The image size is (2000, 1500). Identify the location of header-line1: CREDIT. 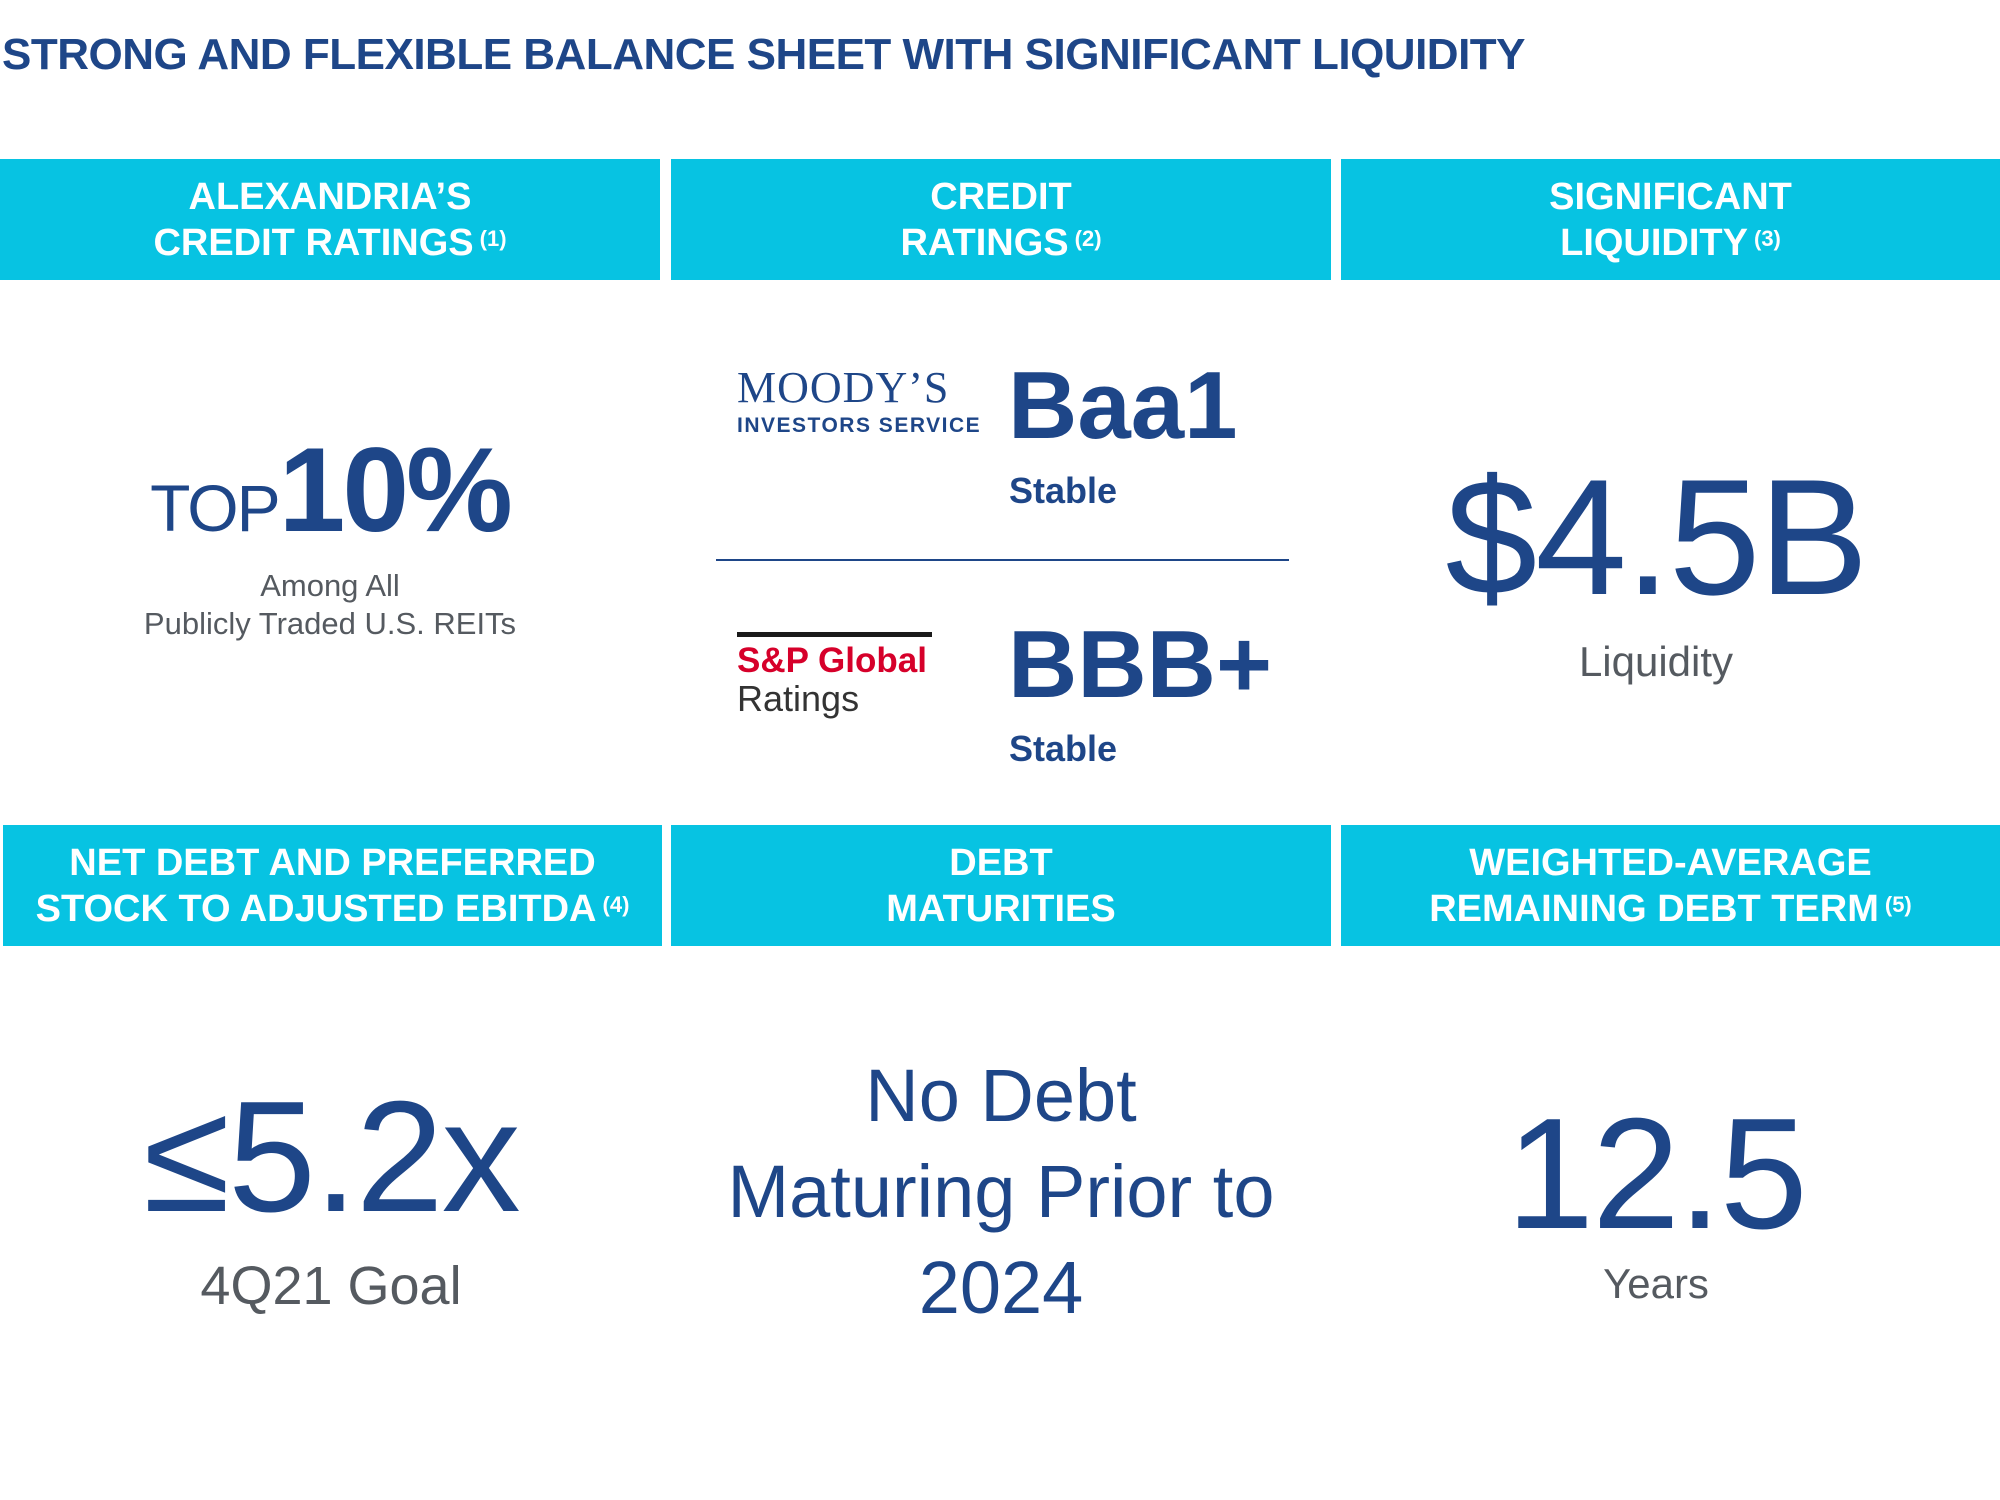
(1001, 196).